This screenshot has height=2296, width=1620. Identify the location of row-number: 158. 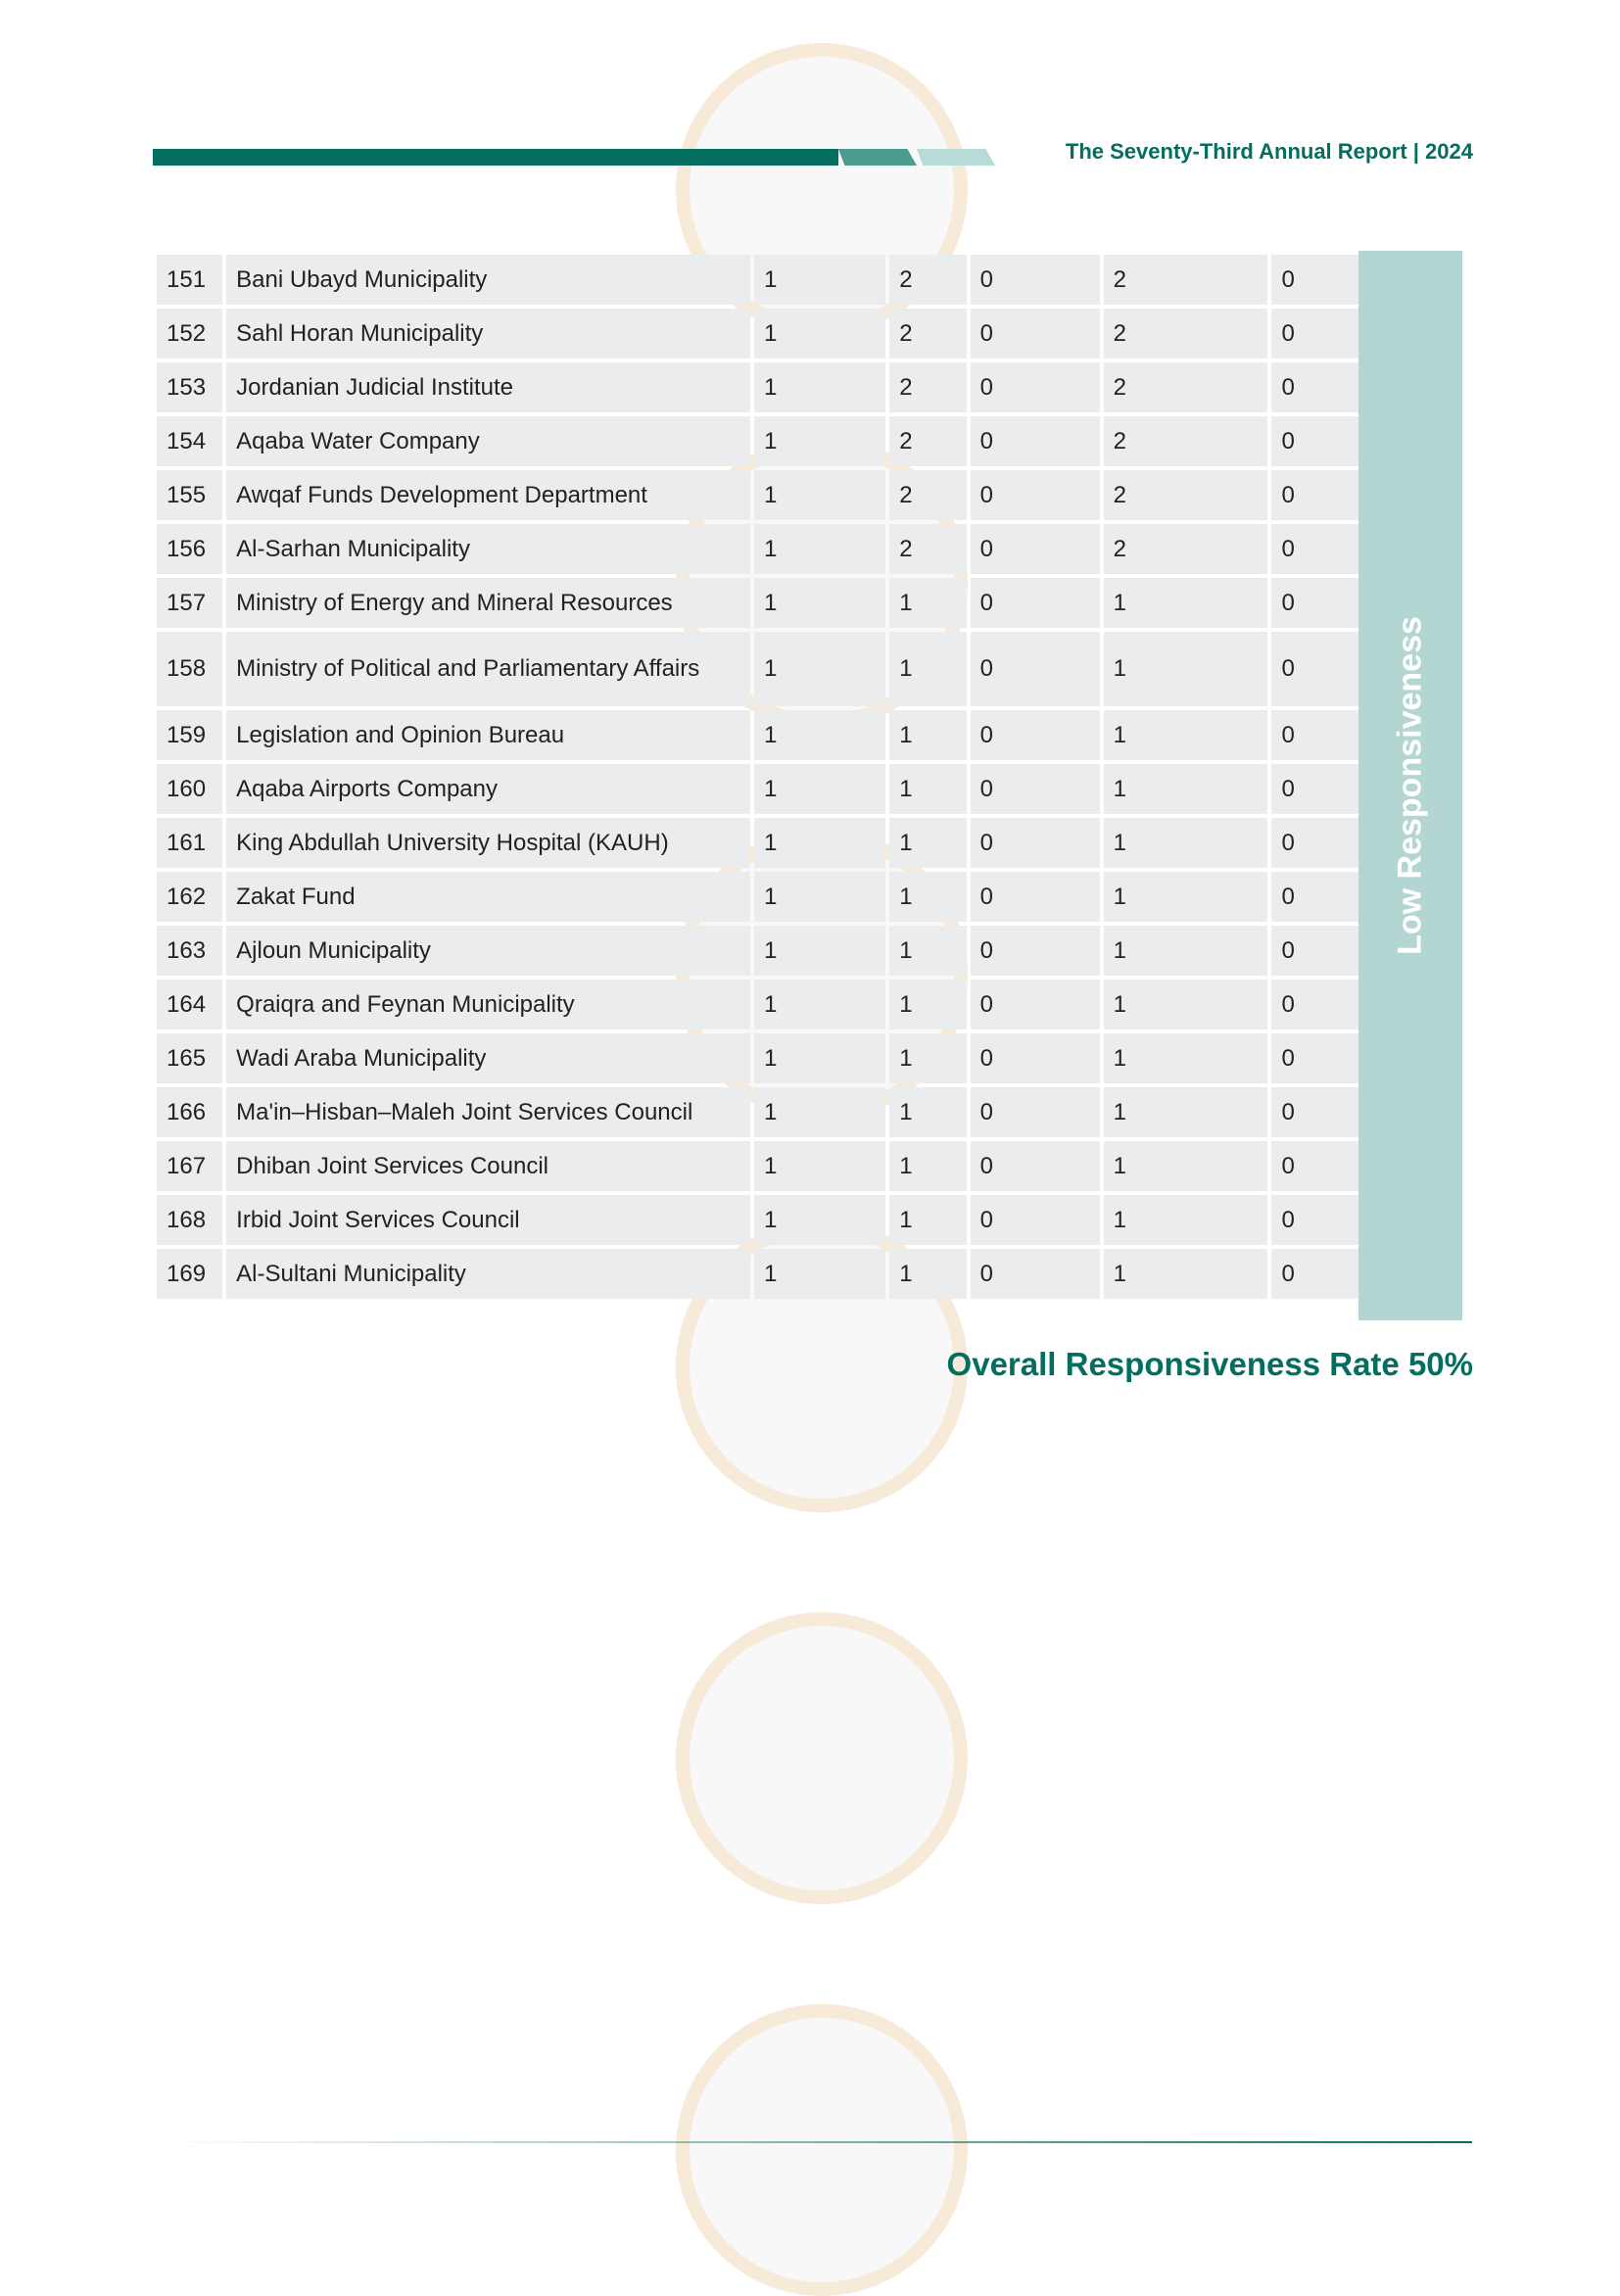
(190, 669).